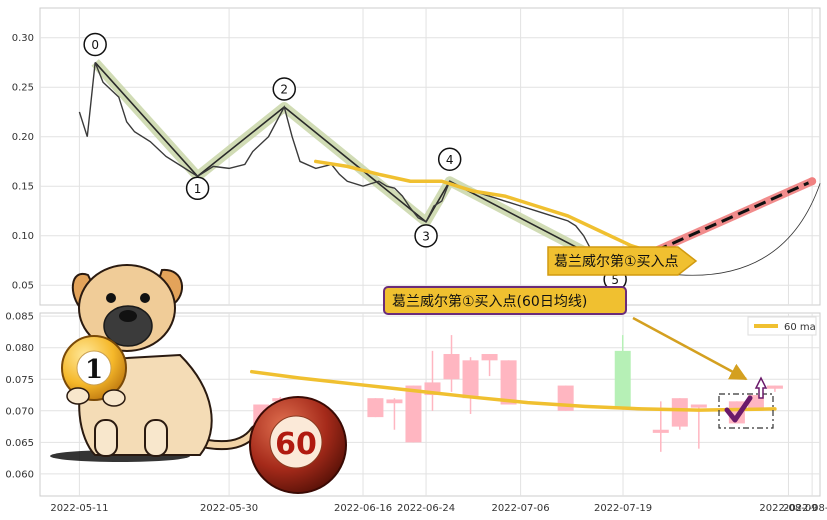 Image resolution: width=827 pixels, height=520 pixels. I want to click on dog-leg-right, so click(156, 438).